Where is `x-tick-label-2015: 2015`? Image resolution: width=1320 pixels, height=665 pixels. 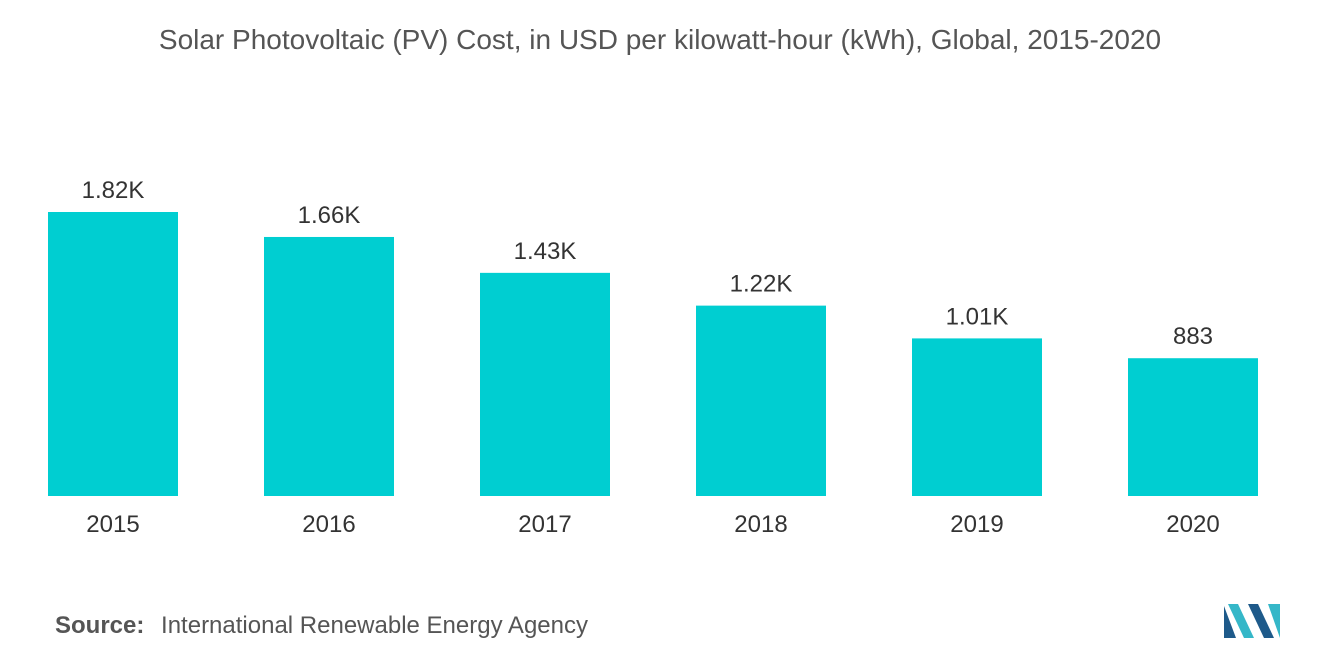
x-tick-label-2015: 2015 is located at coordinates (112, 524).